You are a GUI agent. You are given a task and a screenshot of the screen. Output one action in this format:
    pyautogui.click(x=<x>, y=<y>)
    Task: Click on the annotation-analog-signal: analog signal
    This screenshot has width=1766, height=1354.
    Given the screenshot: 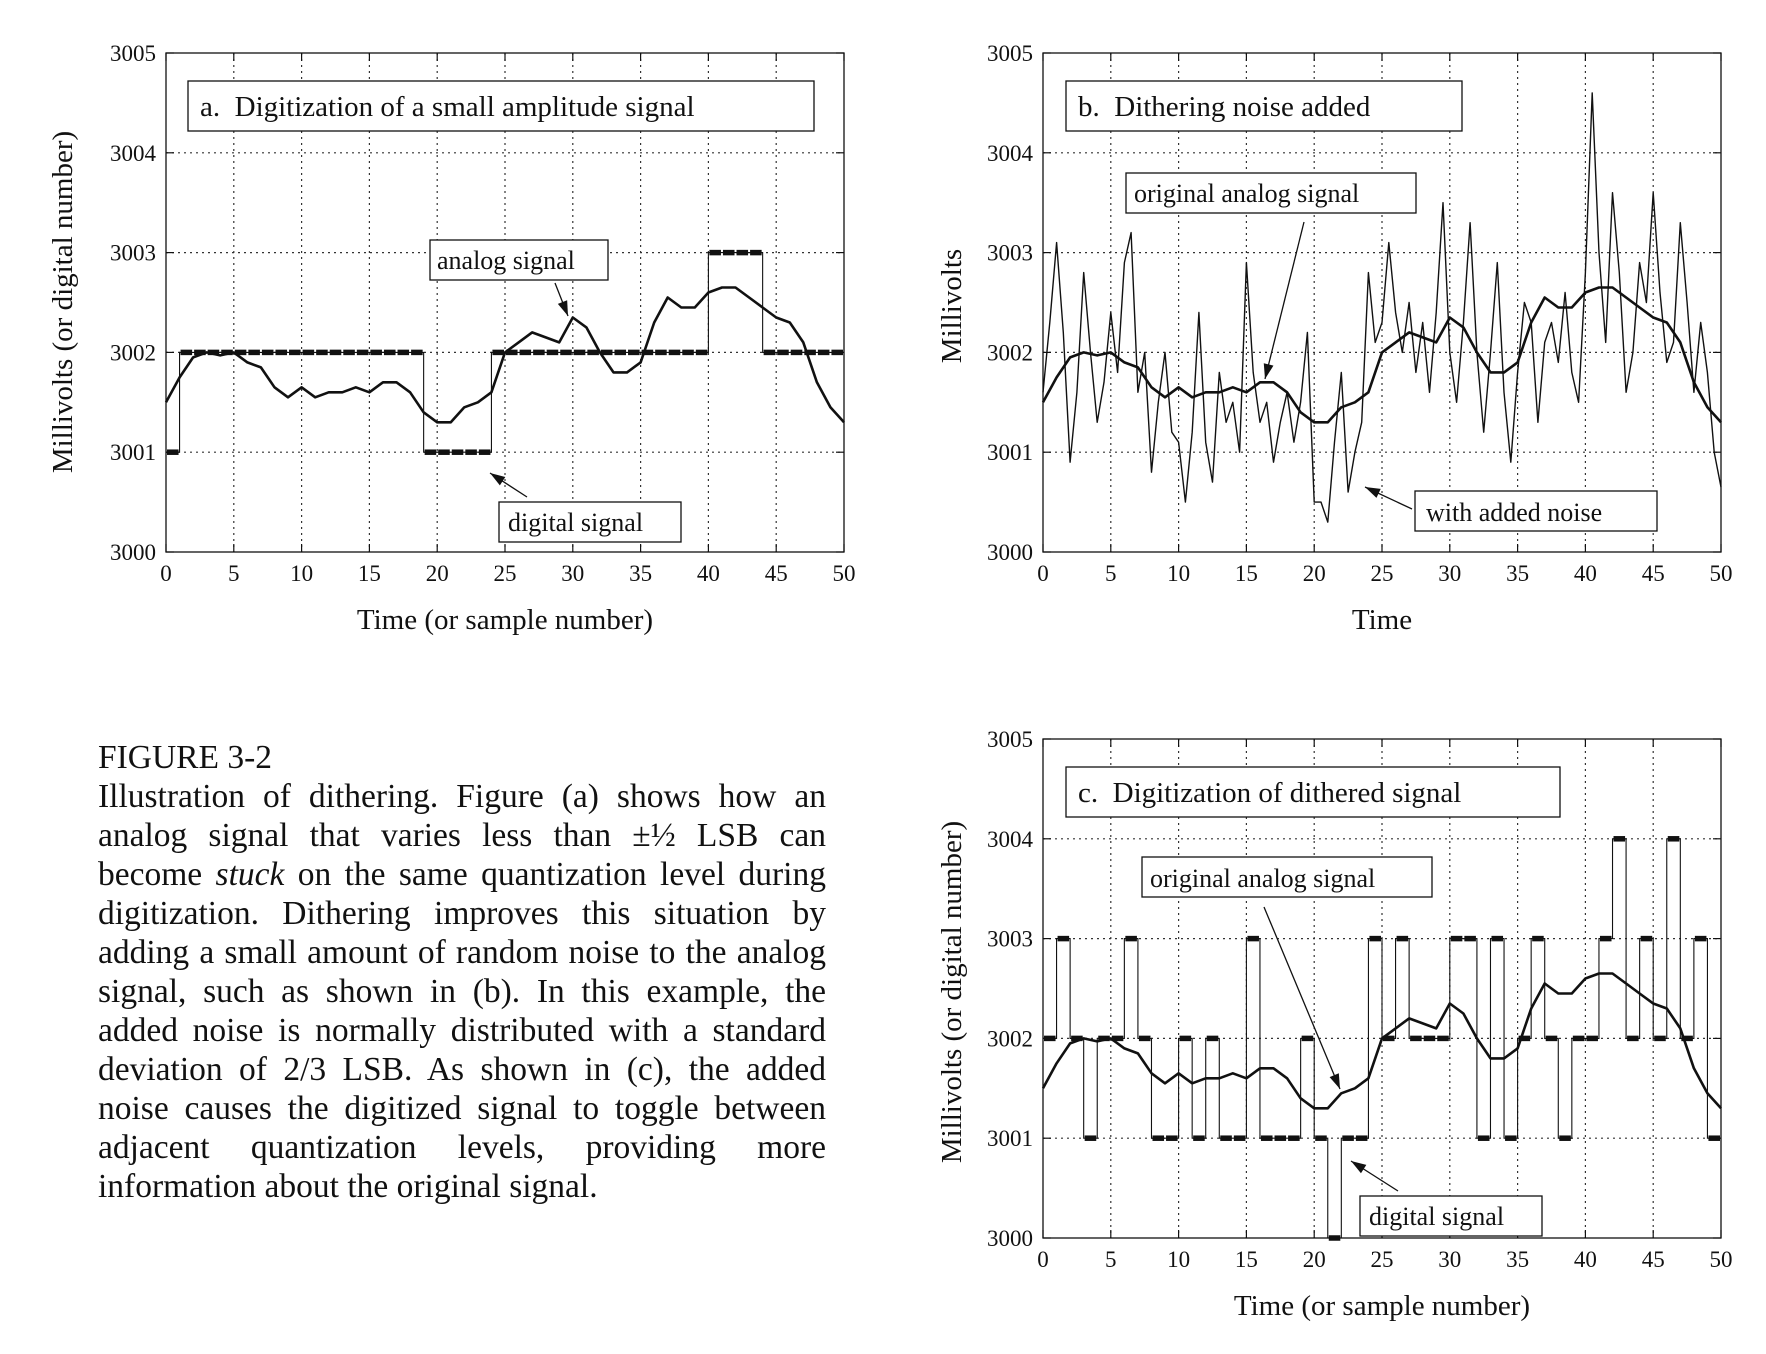 What is the action you would take?
    pyautogui.click(x=519, y=278)
    